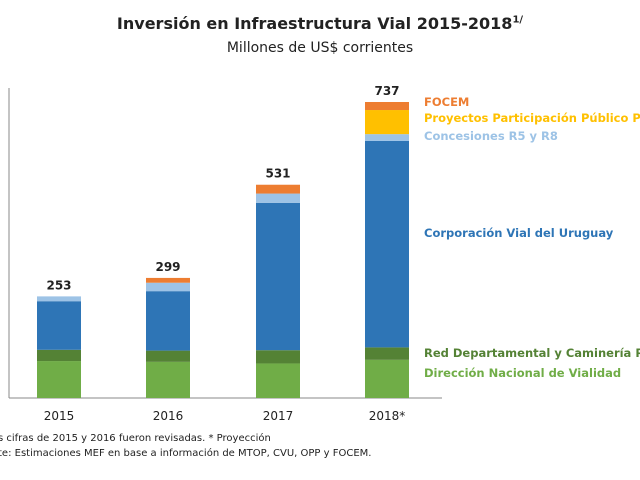 The image size is (640, 480). What do you see at coordinates (446, 102) in the screenshot?
I see `legend-label: FOCEM` at bounding box center [446, 102].